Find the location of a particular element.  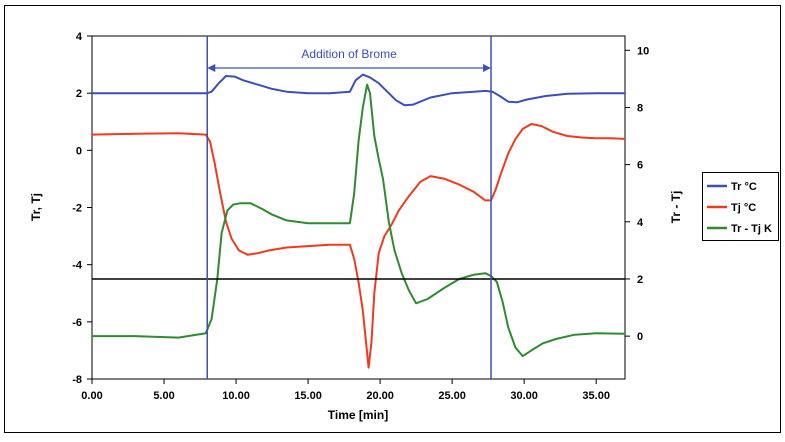

annotation-arrowhead-left is located at coordinates (211, 68).